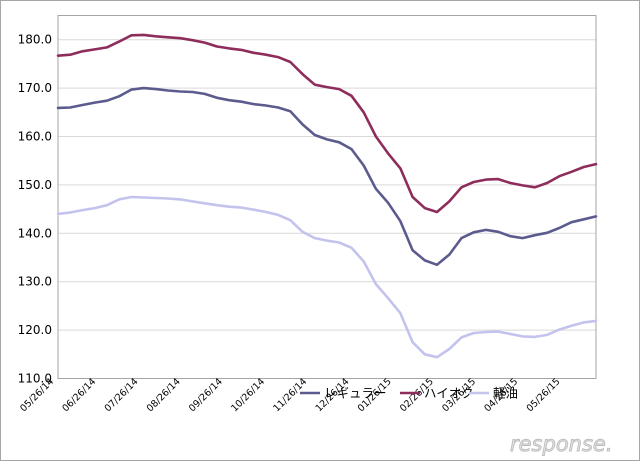 Image resolution: width=640 pixels, height=461 pixels. I want to click on y-tick-label: 160.0, so click(35, 137).